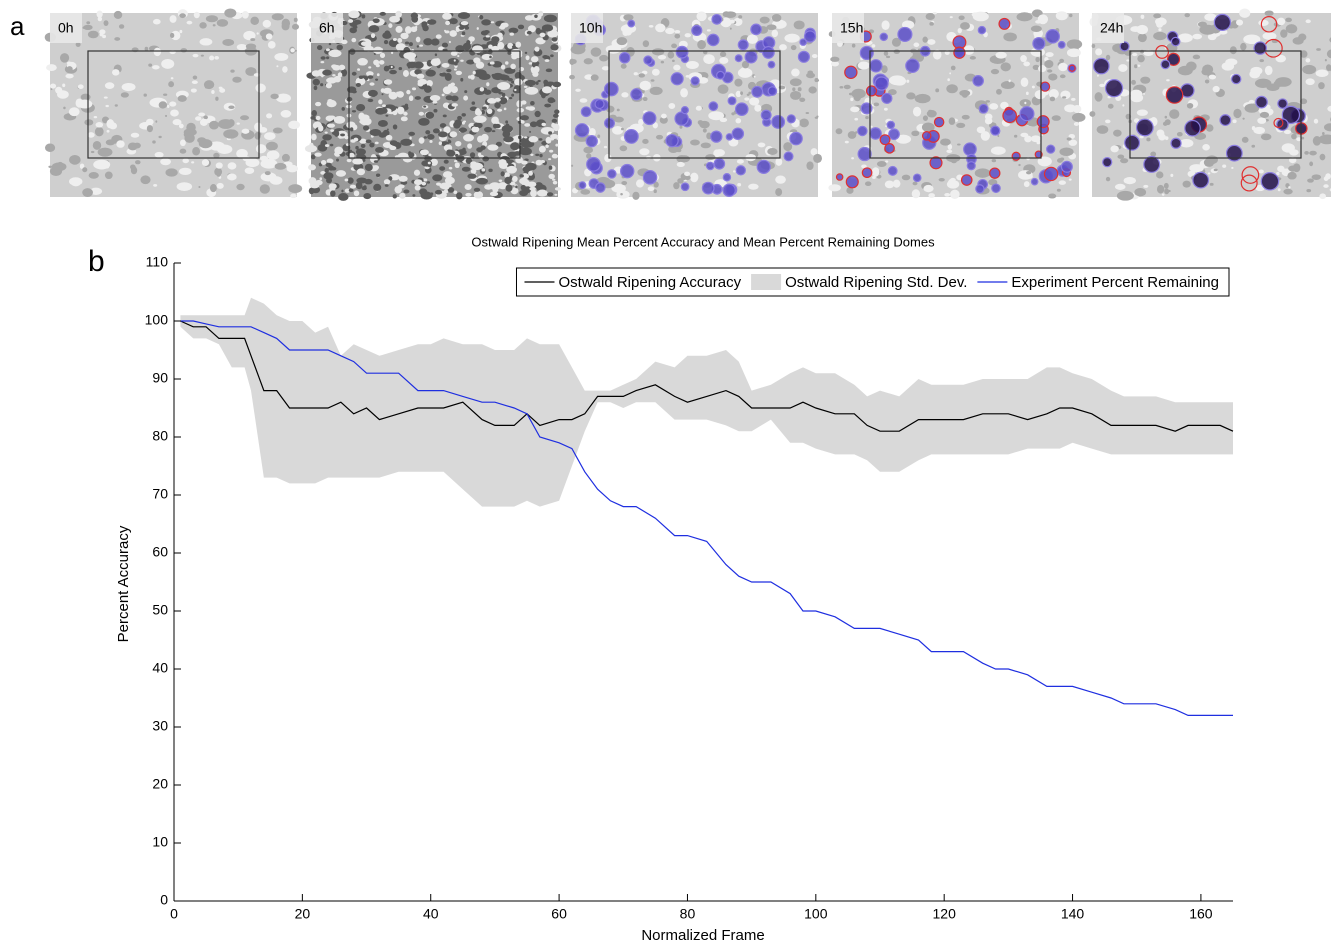 This screenshot has height=944, width=1331. Describe the element at coordinates (160, 610) in the screenshot. I see `y-tick-label: 50` at that location.